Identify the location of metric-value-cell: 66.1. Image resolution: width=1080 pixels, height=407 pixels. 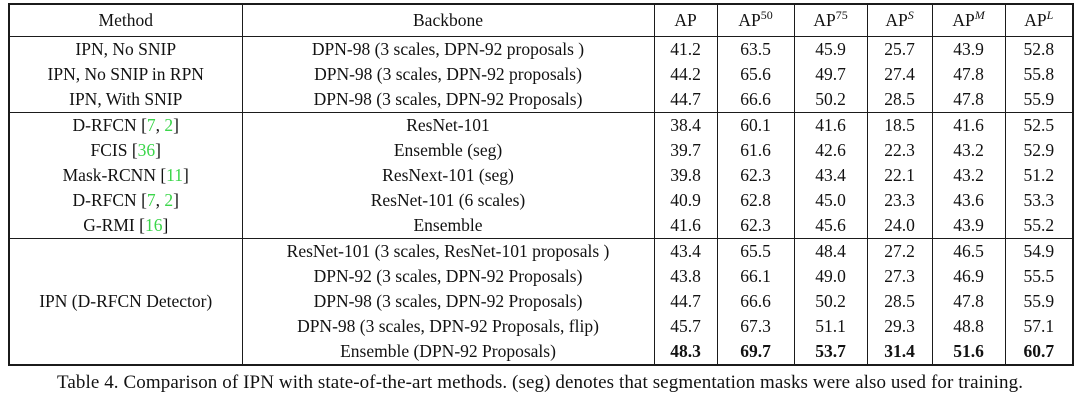
(755, 276).